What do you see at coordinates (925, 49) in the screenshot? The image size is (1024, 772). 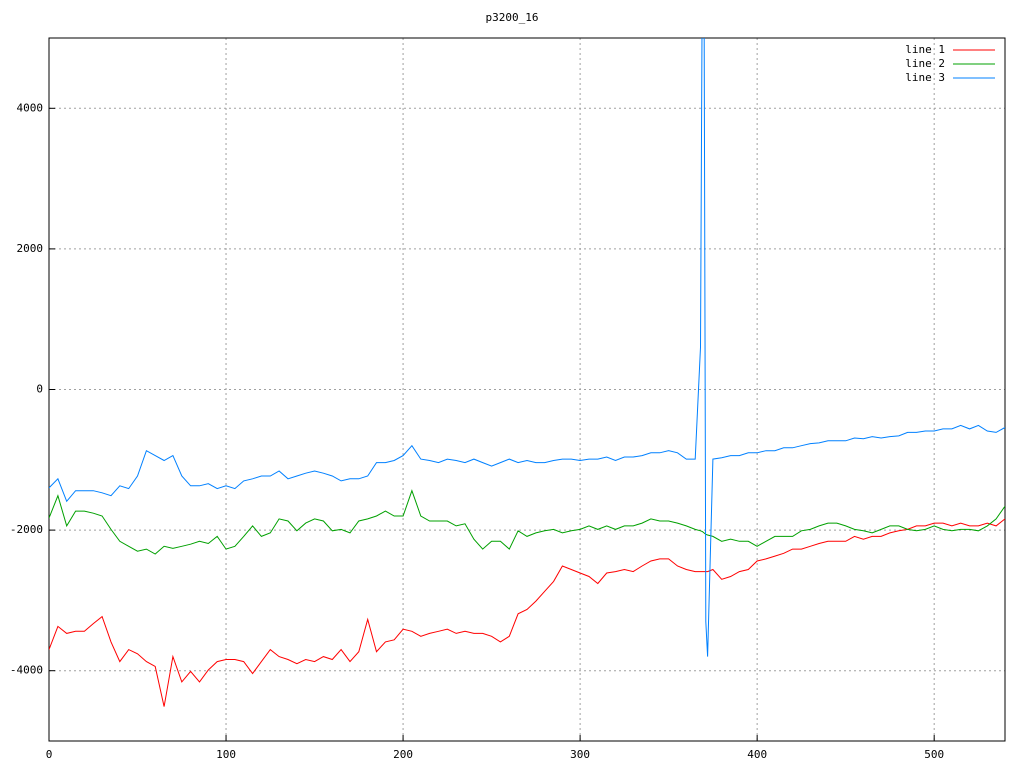 I see `legend-label: line 1` at bounding box center [925, 49].